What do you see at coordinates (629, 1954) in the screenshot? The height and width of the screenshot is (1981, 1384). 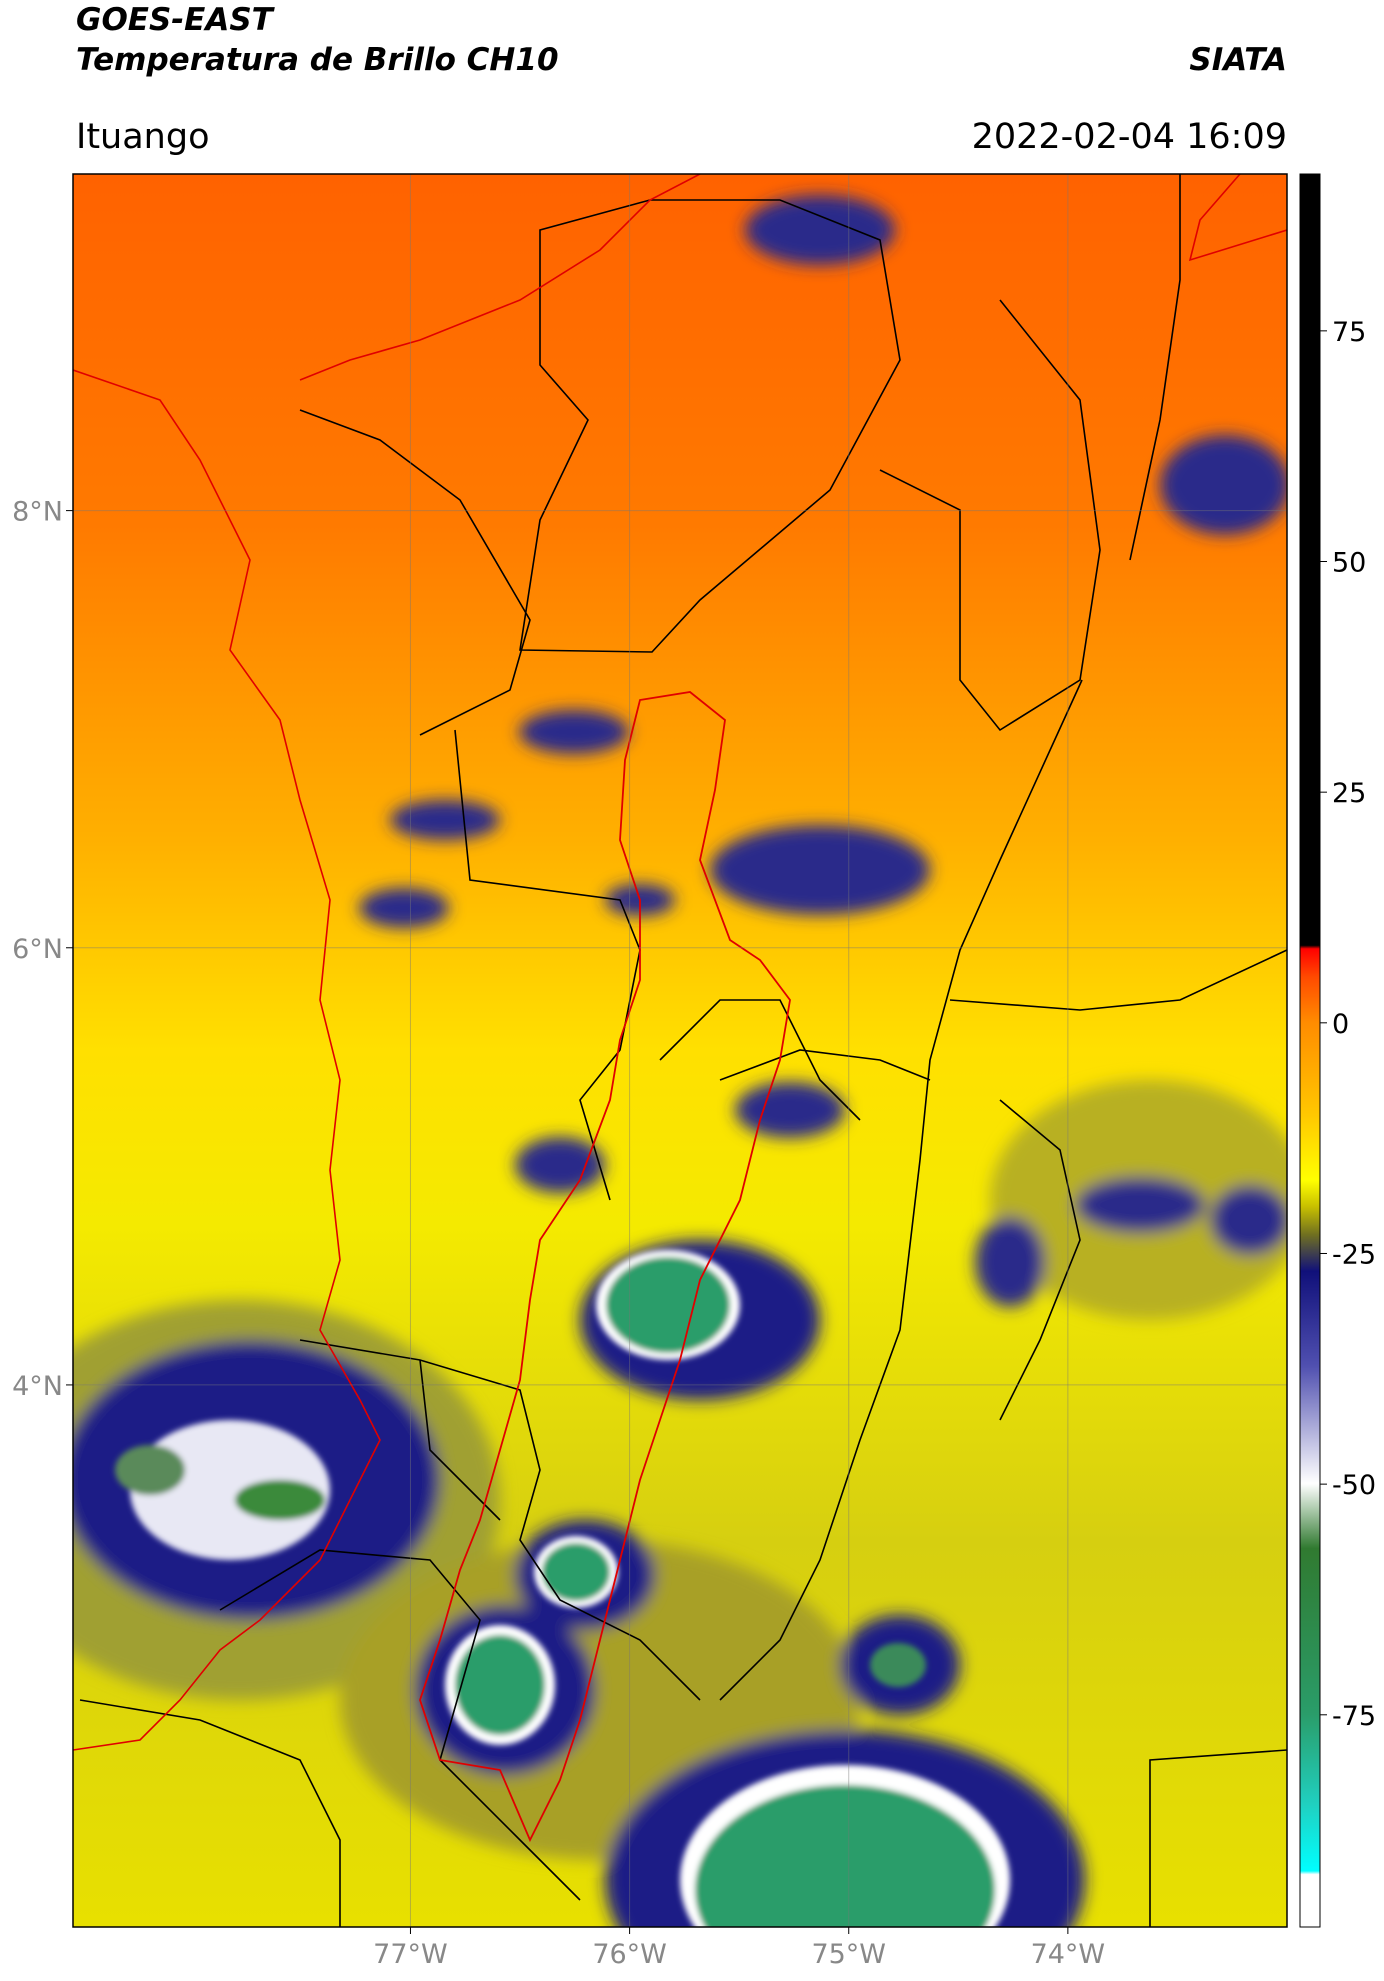 I see `x-tick-label: 76°W` at bounding box center [629, 1954].